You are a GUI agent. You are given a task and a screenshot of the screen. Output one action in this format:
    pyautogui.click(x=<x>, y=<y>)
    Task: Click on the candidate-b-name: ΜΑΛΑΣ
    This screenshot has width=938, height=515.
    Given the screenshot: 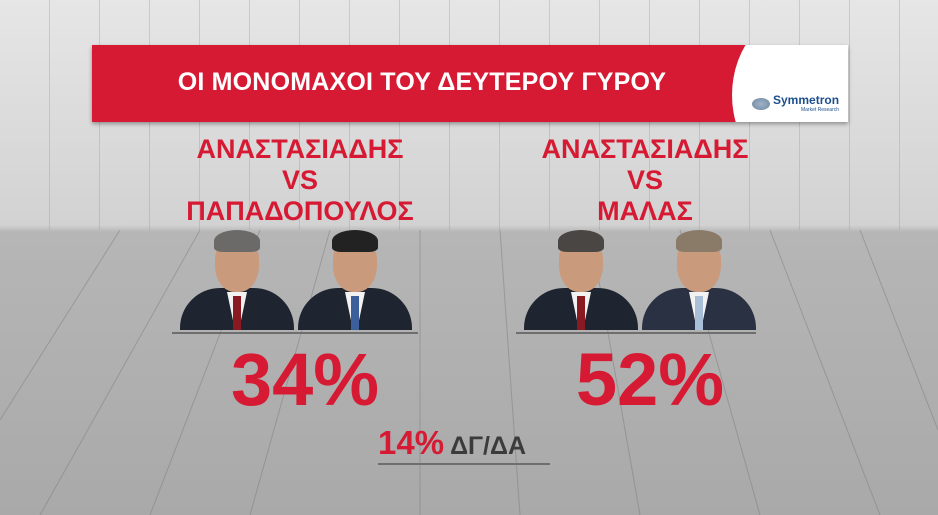 What is the action you would take?
    pyautogui.click(x=645, y=211)
    